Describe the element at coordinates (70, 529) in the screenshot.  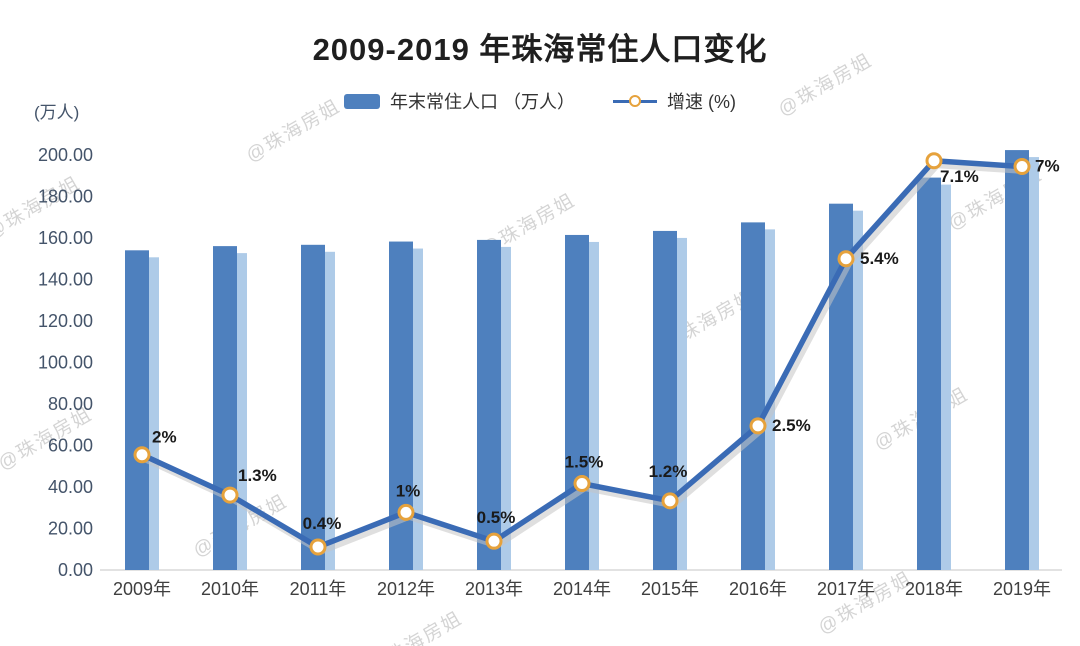
I see `y-axis-tick-label: 20.00` at that location.